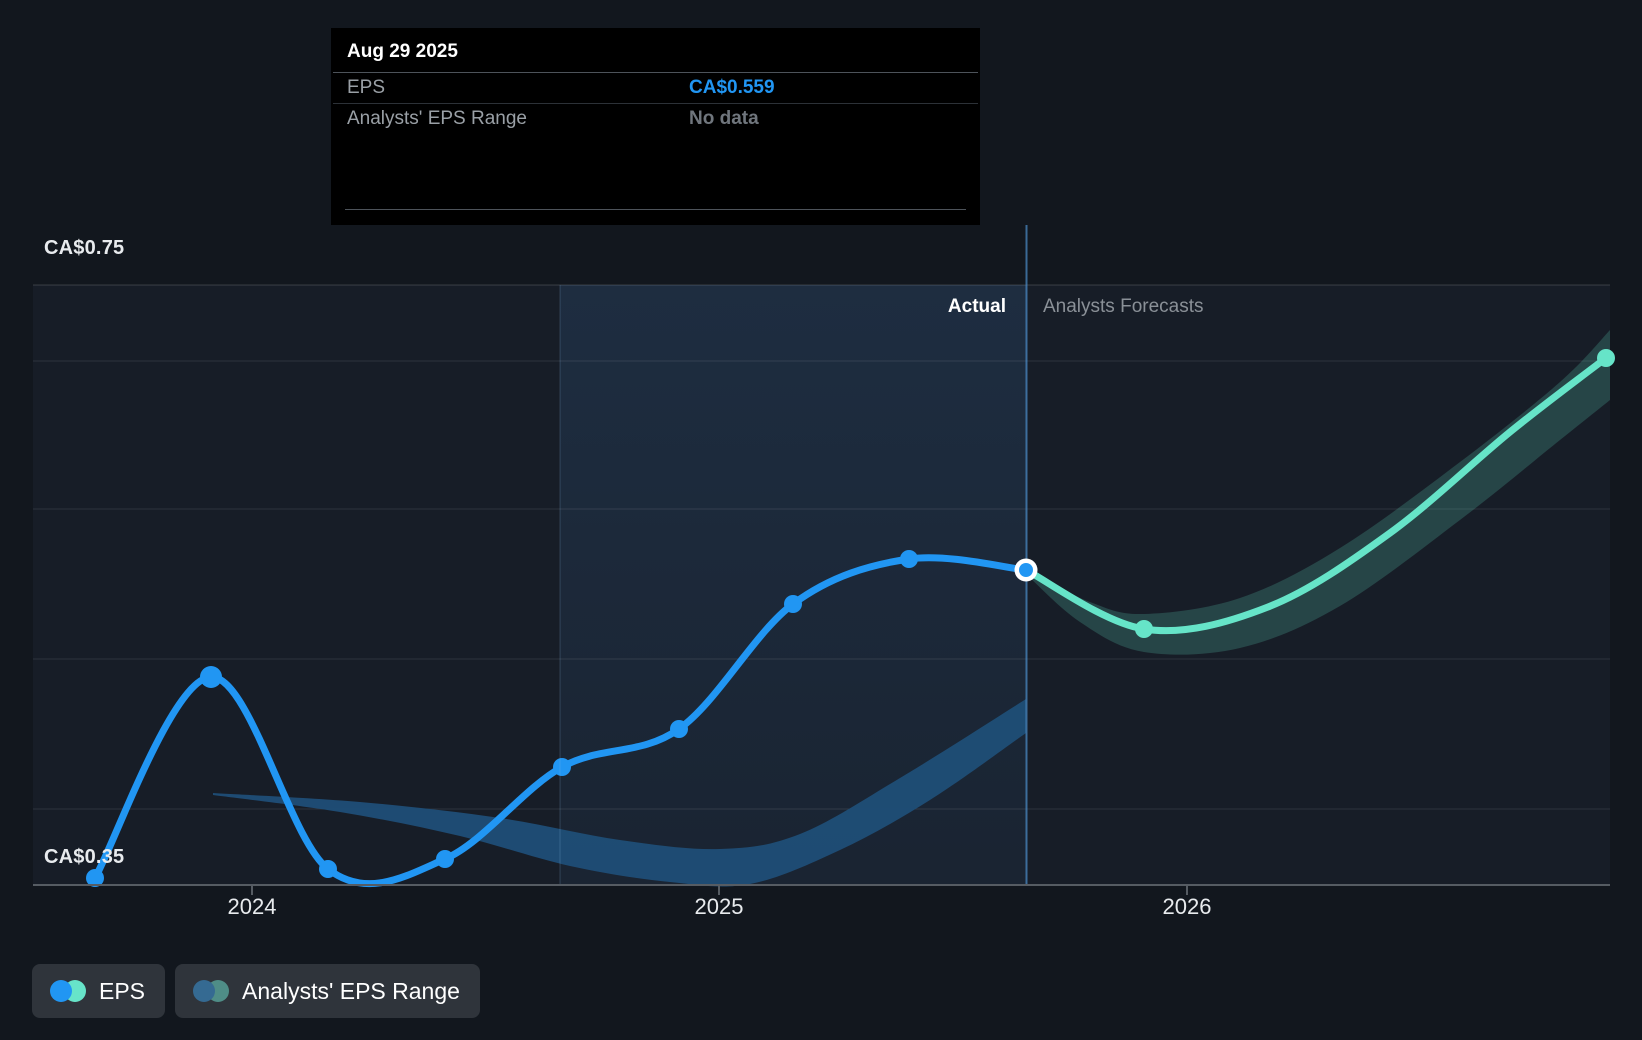 The height and width of the screenshot is (1040, 1642). Describe the element at coordinates (1187, 906) in the screenshot. I see `x-axis-label-2026: 2026` at that location.